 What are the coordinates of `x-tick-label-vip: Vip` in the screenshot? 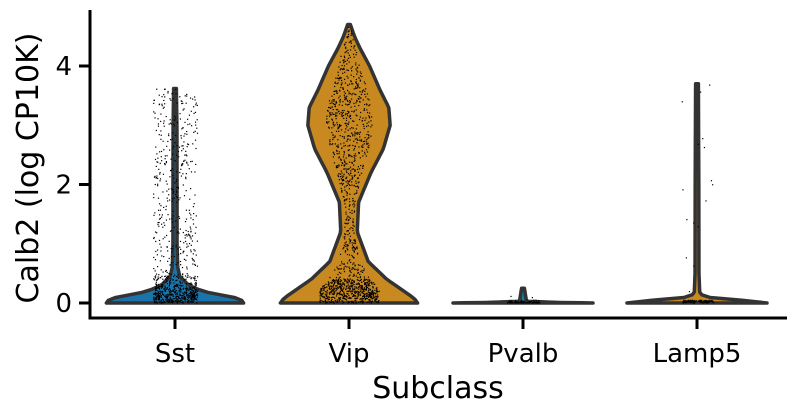 It's located at (349, 354).